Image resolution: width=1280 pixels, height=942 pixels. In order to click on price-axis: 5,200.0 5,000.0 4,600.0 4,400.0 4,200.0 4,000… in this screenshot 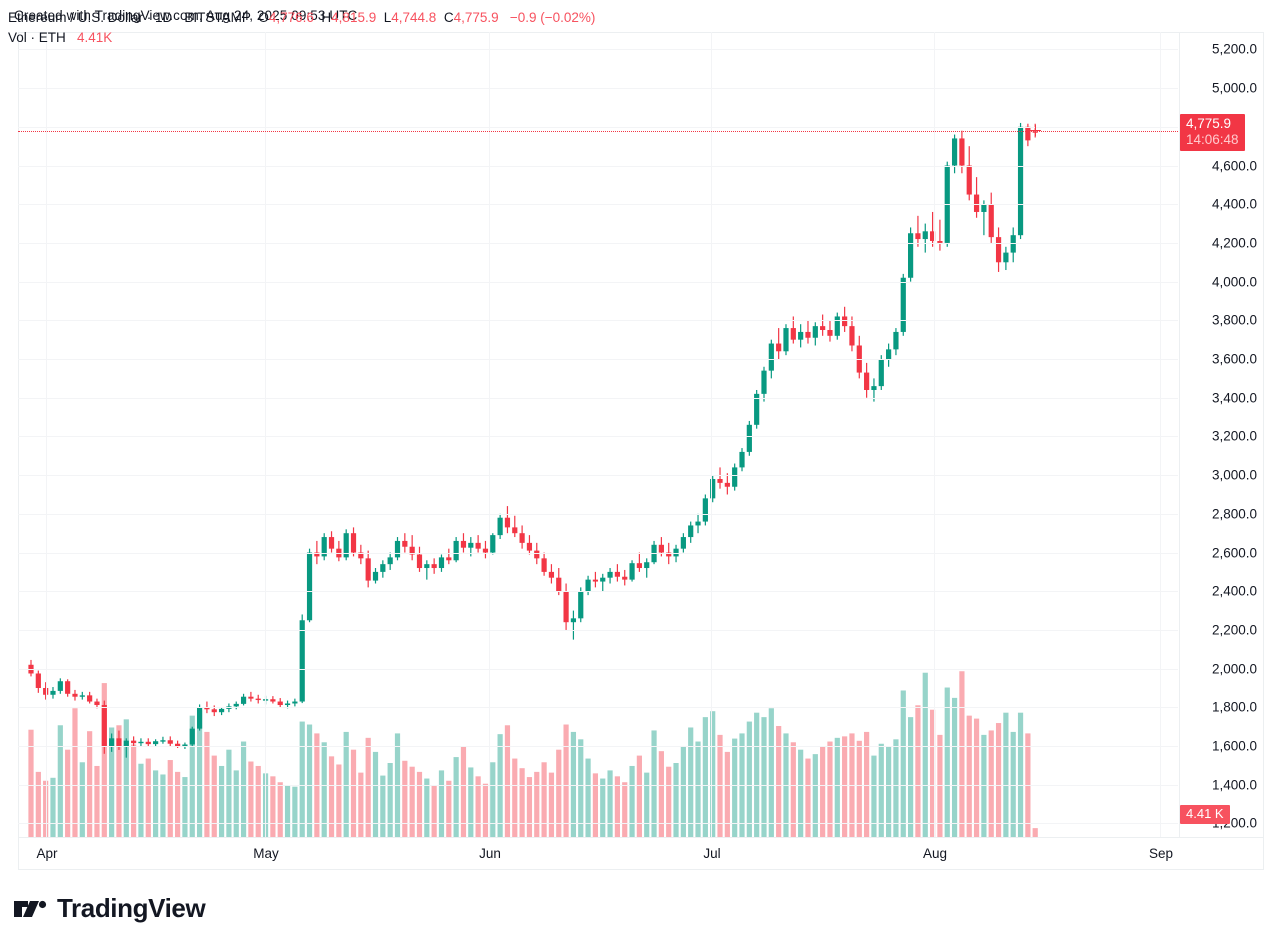, I will do `click(1221, 434)`.